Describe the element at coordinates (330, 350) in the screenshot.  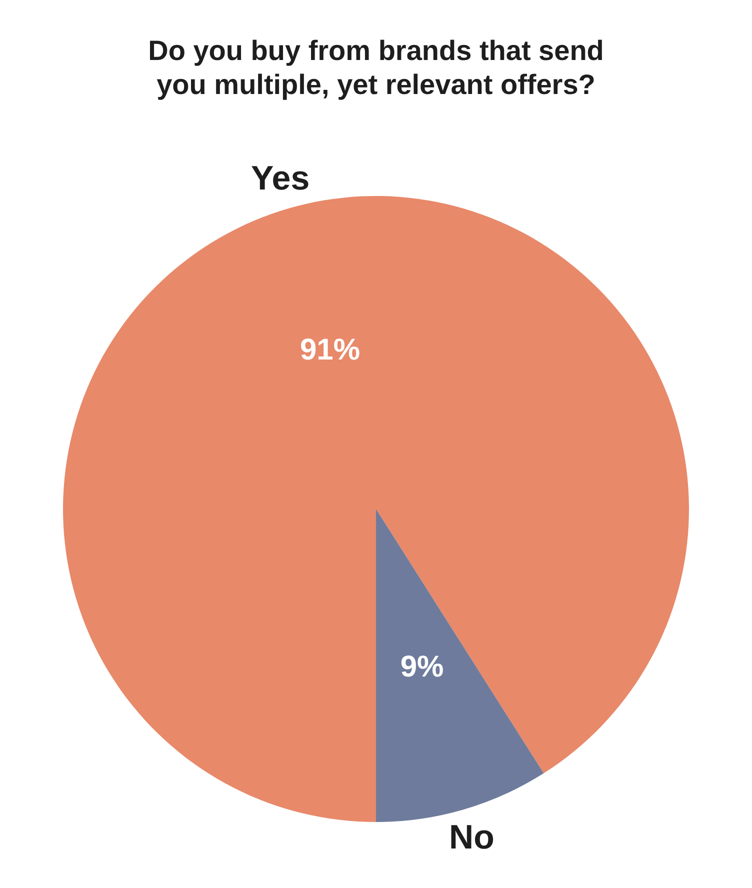
I see `data-label: 91%` at that location.